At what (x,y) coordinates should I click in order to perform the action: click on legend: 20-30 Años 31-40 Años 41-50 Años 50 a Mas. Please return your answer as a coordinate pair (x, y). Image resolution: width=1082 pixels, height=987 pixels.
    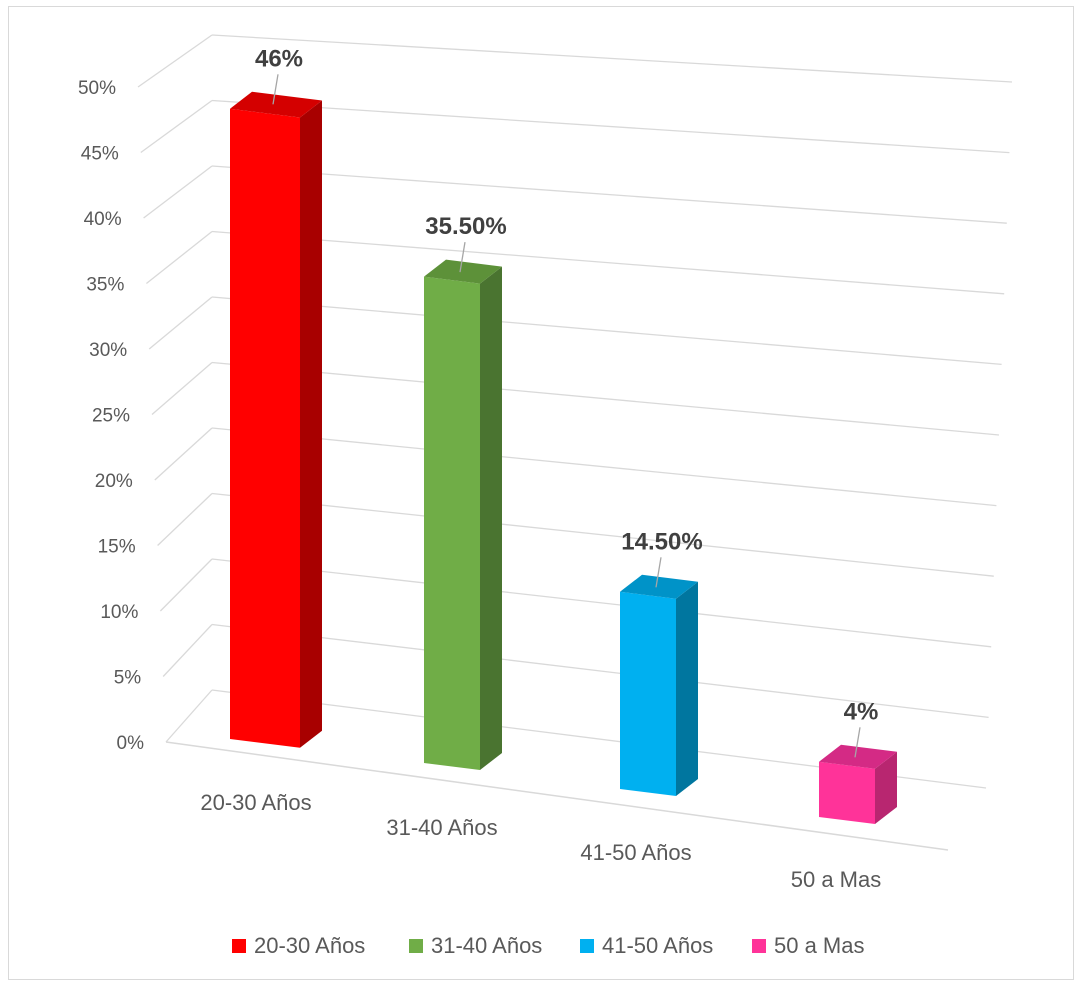
    Looking at the image, I should click on (548, 945).